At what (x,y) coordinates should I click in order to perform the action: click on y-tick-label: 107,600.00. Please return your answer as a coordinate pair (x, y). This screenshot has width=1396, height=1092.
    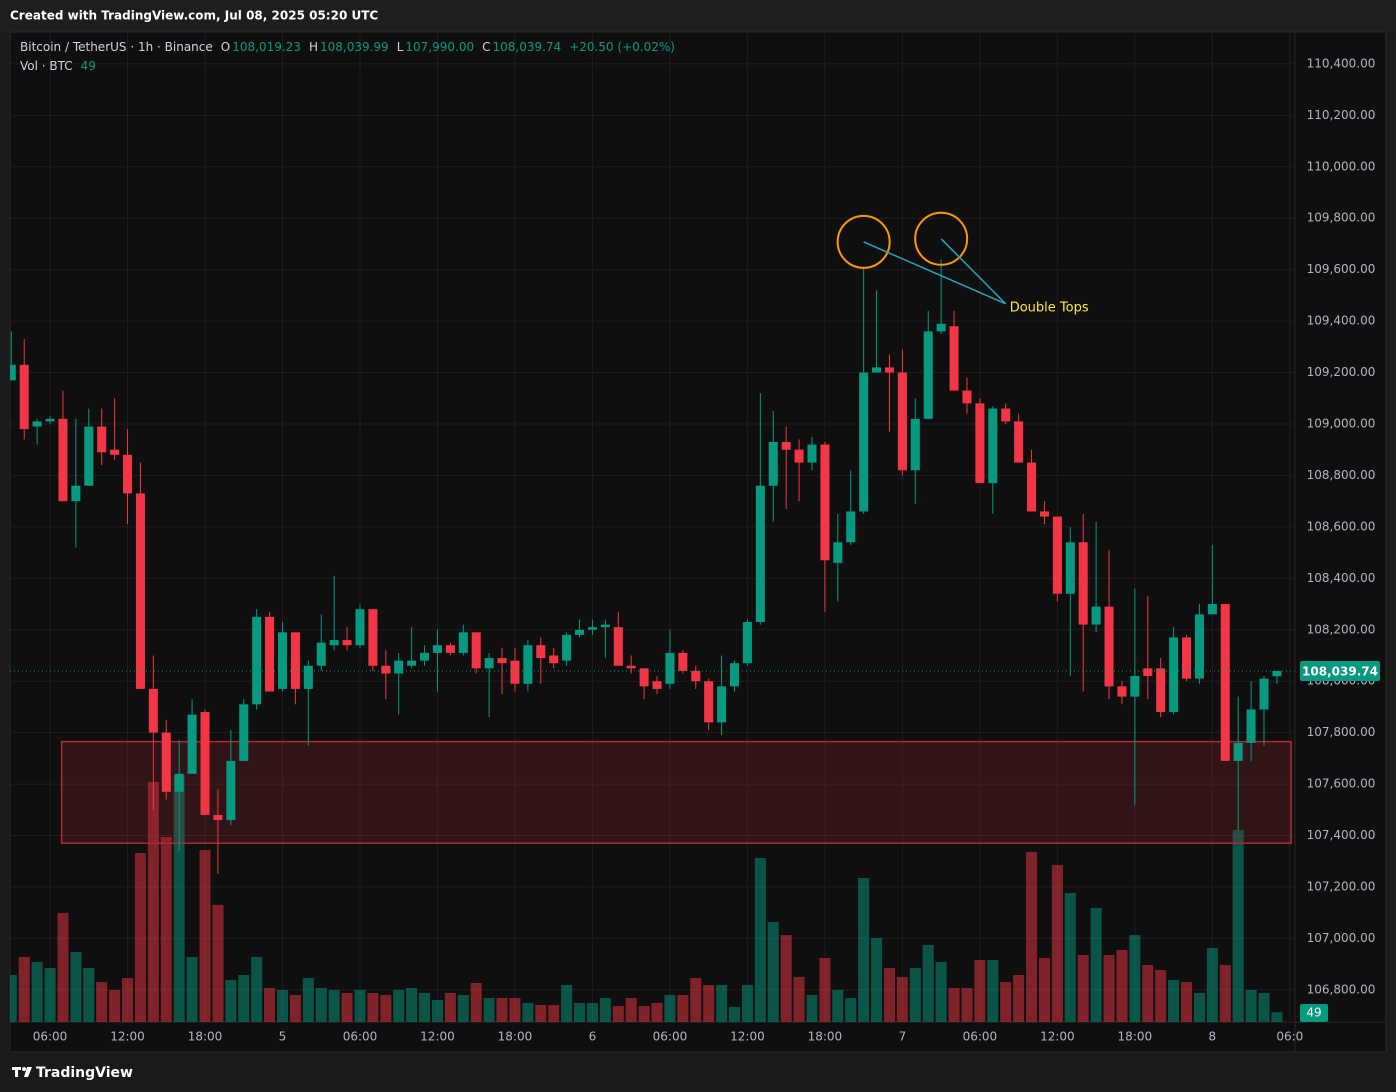
    Looking at the image, I should click on (1341, 784).